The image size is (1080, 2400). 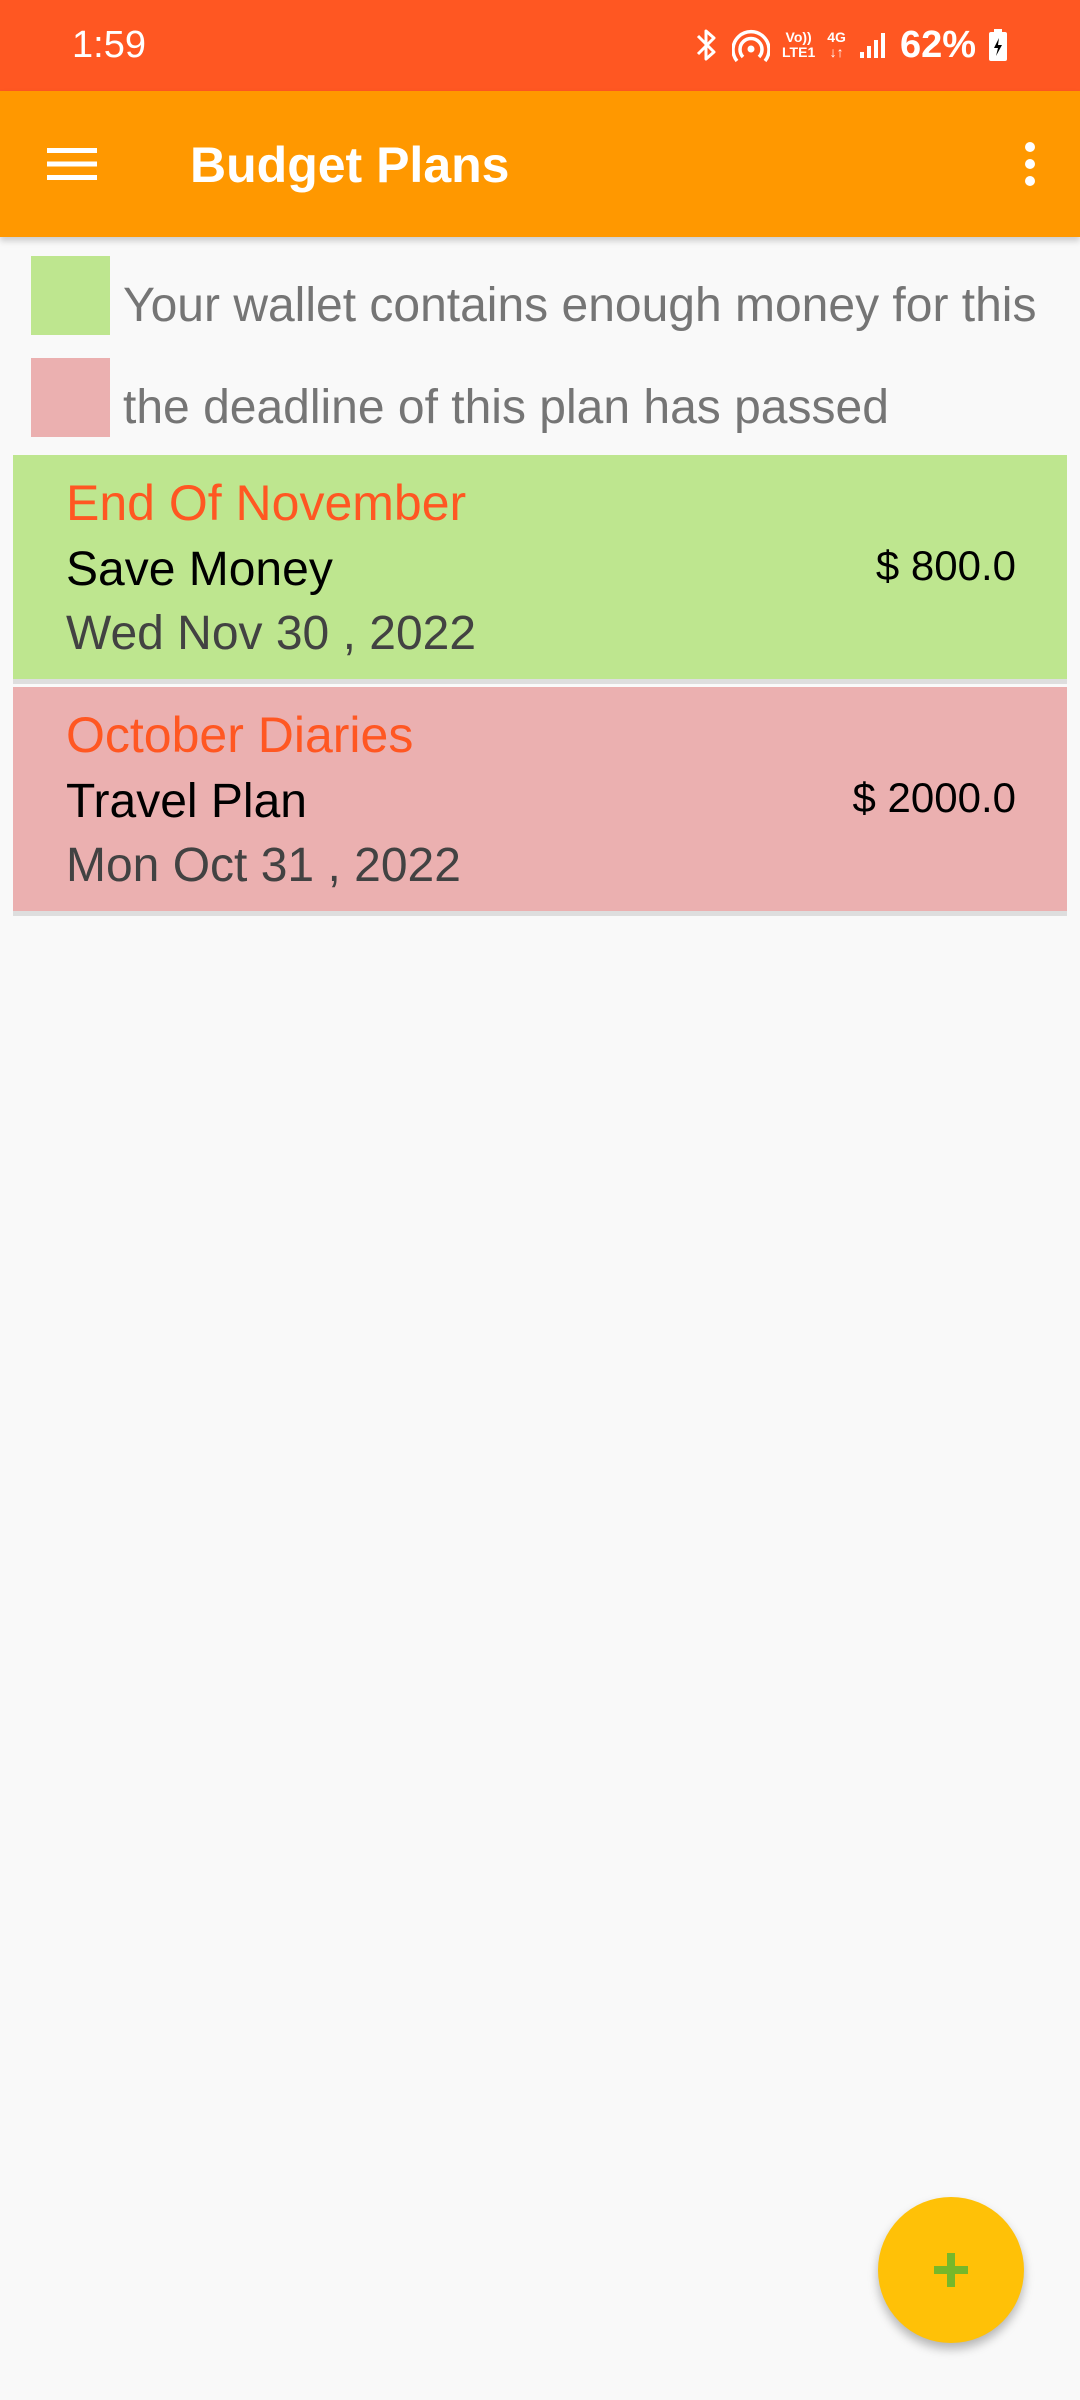 What do you see at coordinates (540, 45) in the screenshot?
I see `status-bar: 1:59 Vo)) LTE1 4G ↓↑` at bounding box center [540, 45].